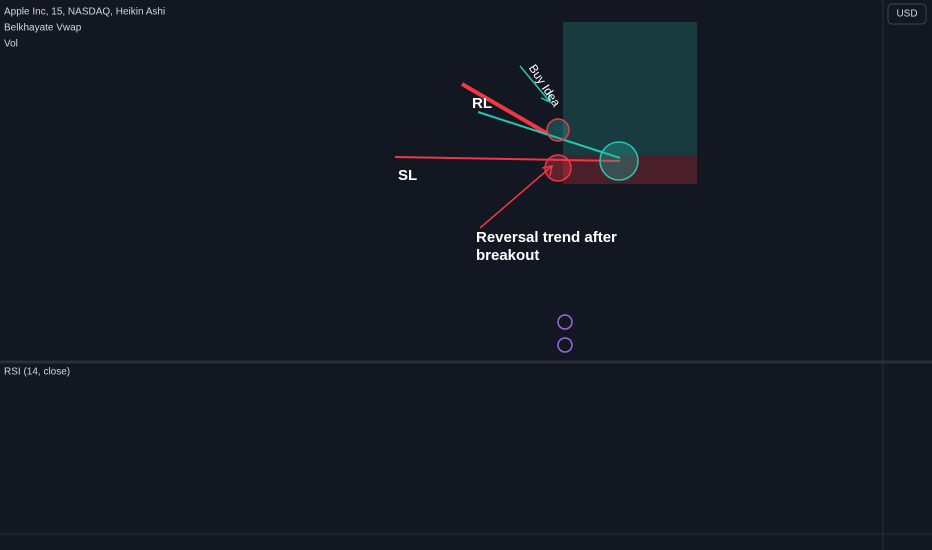  Describe the element at coordinates (505, 109) in the screenshot. I see `resistance-line` at that location.